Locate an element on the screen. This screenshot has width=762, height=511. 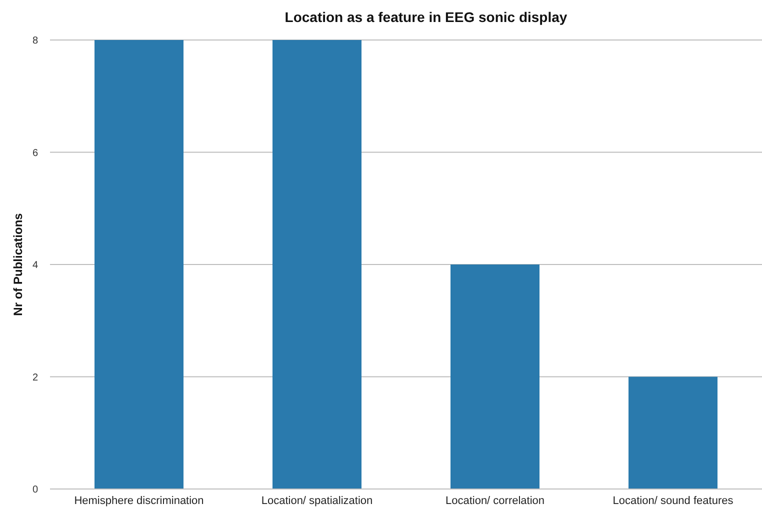
y-tick-label: 6 is located at coordinates (35, 153).